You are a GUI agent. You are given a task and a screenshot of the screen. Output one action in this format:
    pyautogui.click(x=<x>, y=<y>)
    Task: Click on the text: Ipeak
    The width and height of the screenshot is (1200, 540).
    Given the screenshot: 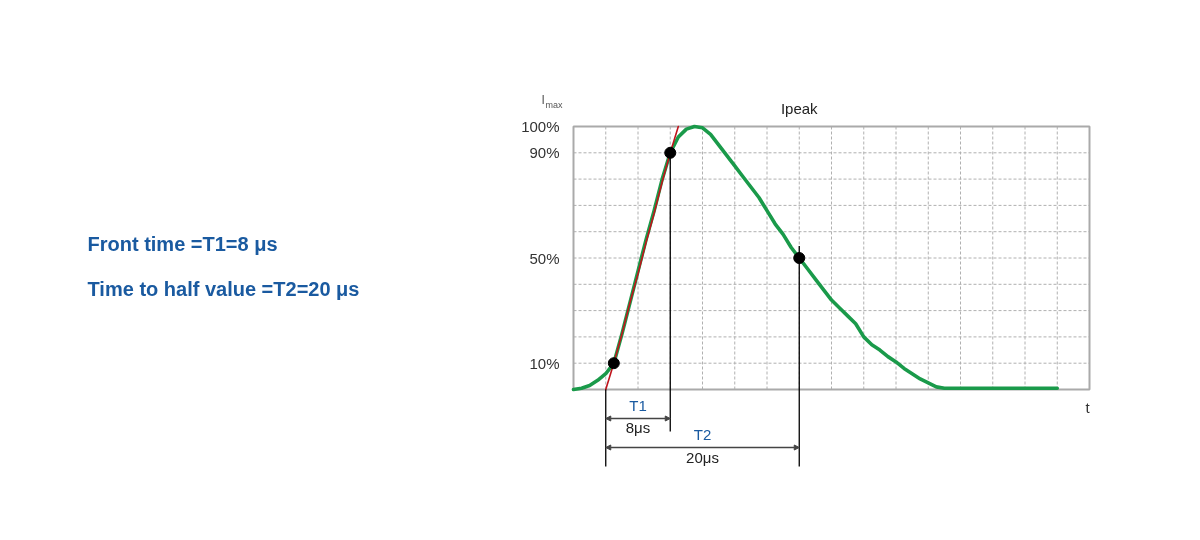 What is the action you would take?
    pyautogui.click(x=799, y=108)
    